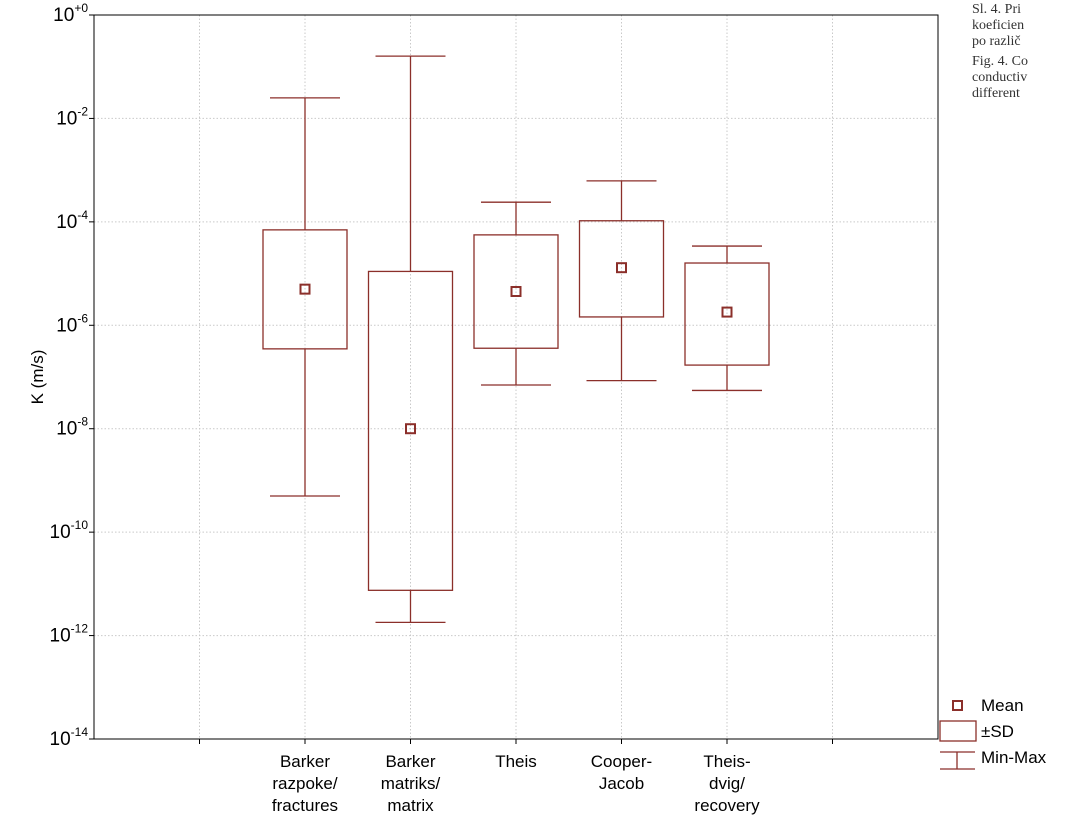 The height and width of the screenshot is (822, 1071). What do you see at coordinates (69, 530) in the screenshot?
I see `y-tick-label: 10⁻¹⁰` at bounding box center [69, 530].